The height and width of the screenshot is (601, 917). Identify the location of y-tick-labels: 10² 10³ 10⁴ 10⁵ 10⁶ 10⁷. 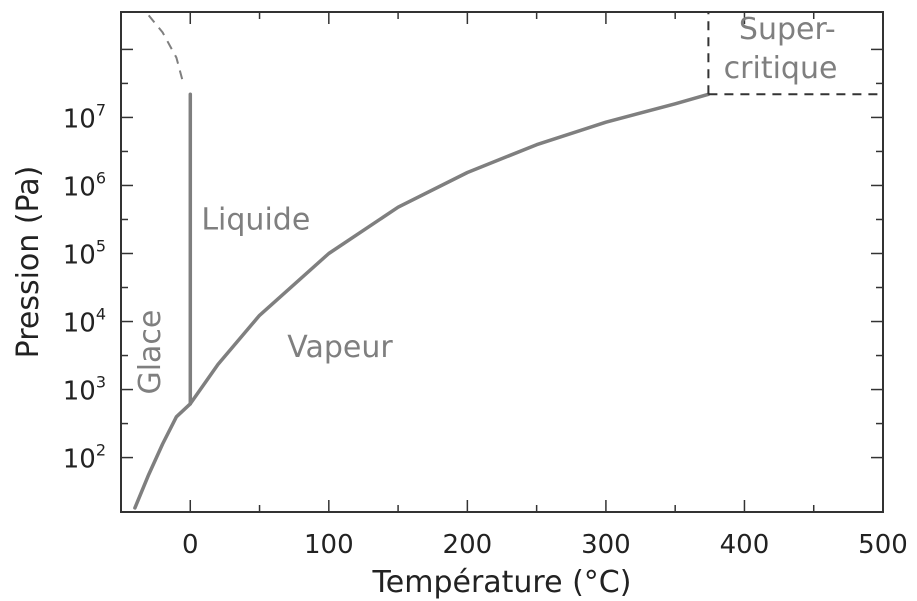
(84, 287).